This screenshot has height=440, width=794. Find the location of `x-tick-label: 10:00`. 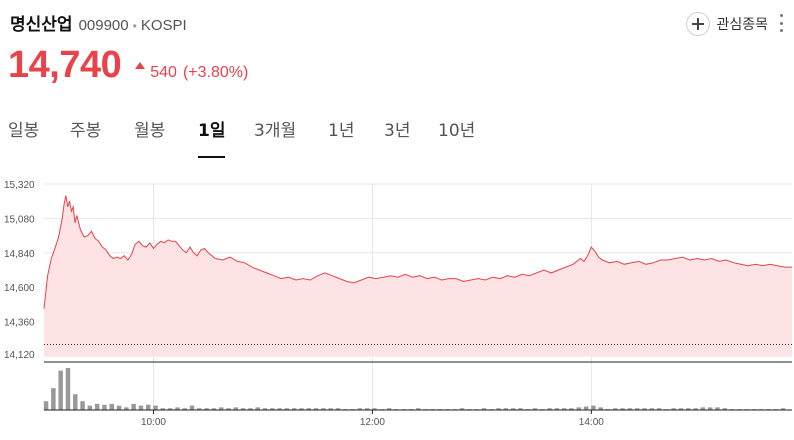

x-tick-label: 10:00 is located at coordinates (153, 422).